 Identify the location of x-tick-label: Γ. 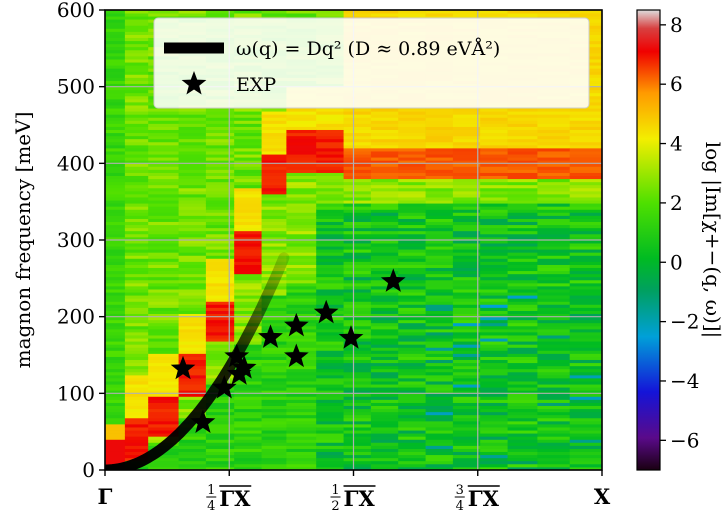
(105, 496).